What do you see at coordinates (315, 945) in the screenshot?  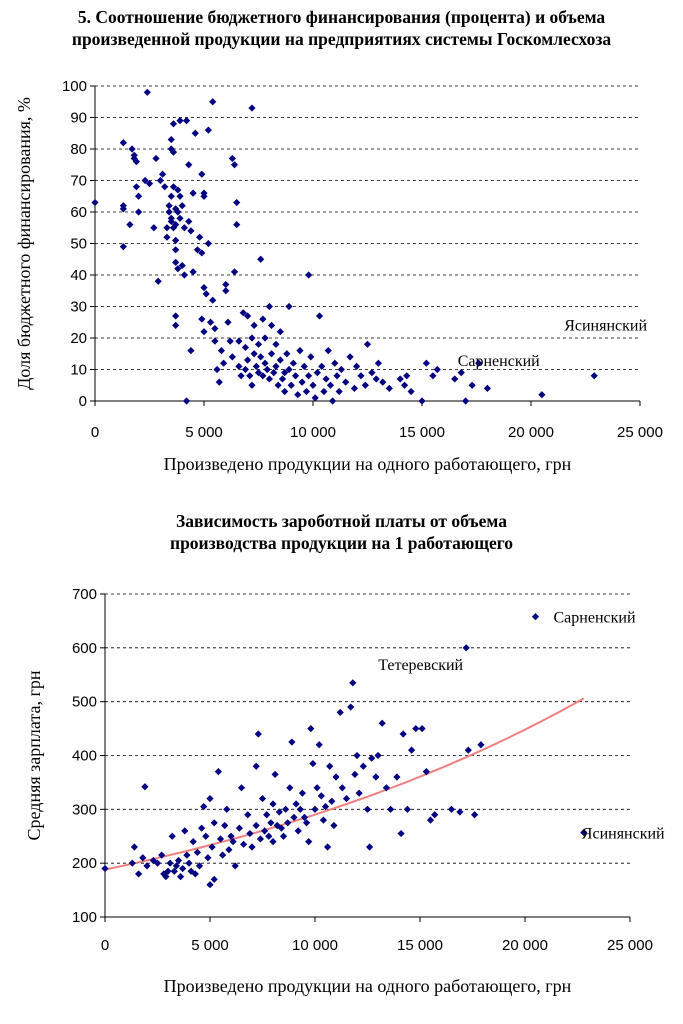 I see `x-tick-label: 10 000` at bounding box center [315, 945].